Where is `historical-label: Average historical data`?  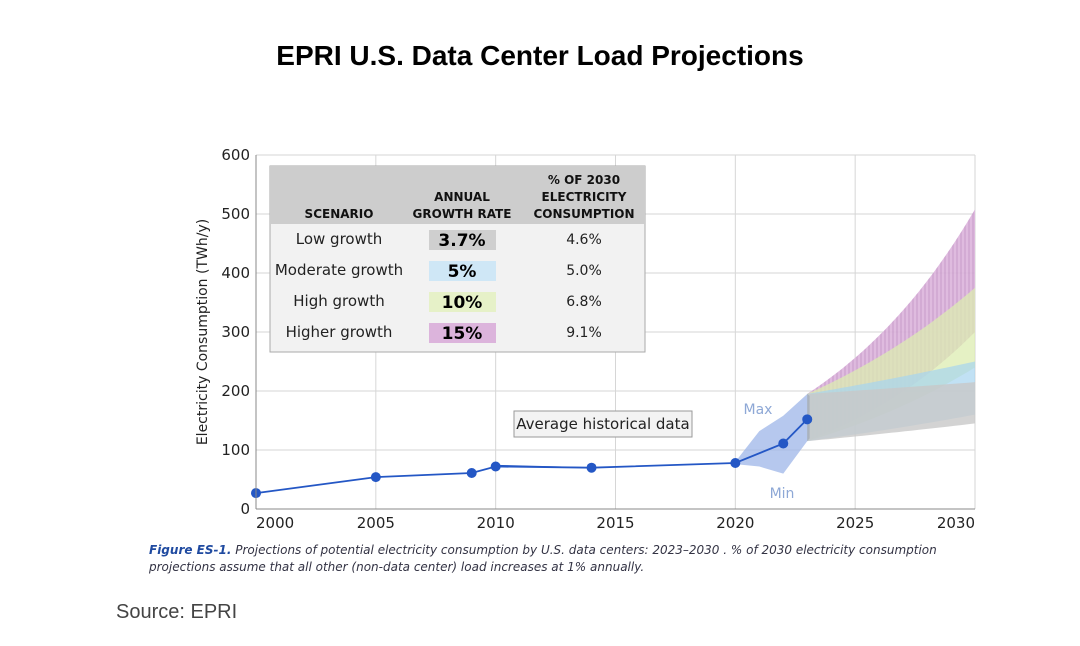 historical-label: Average historical data is located at coordinates (602, 424).